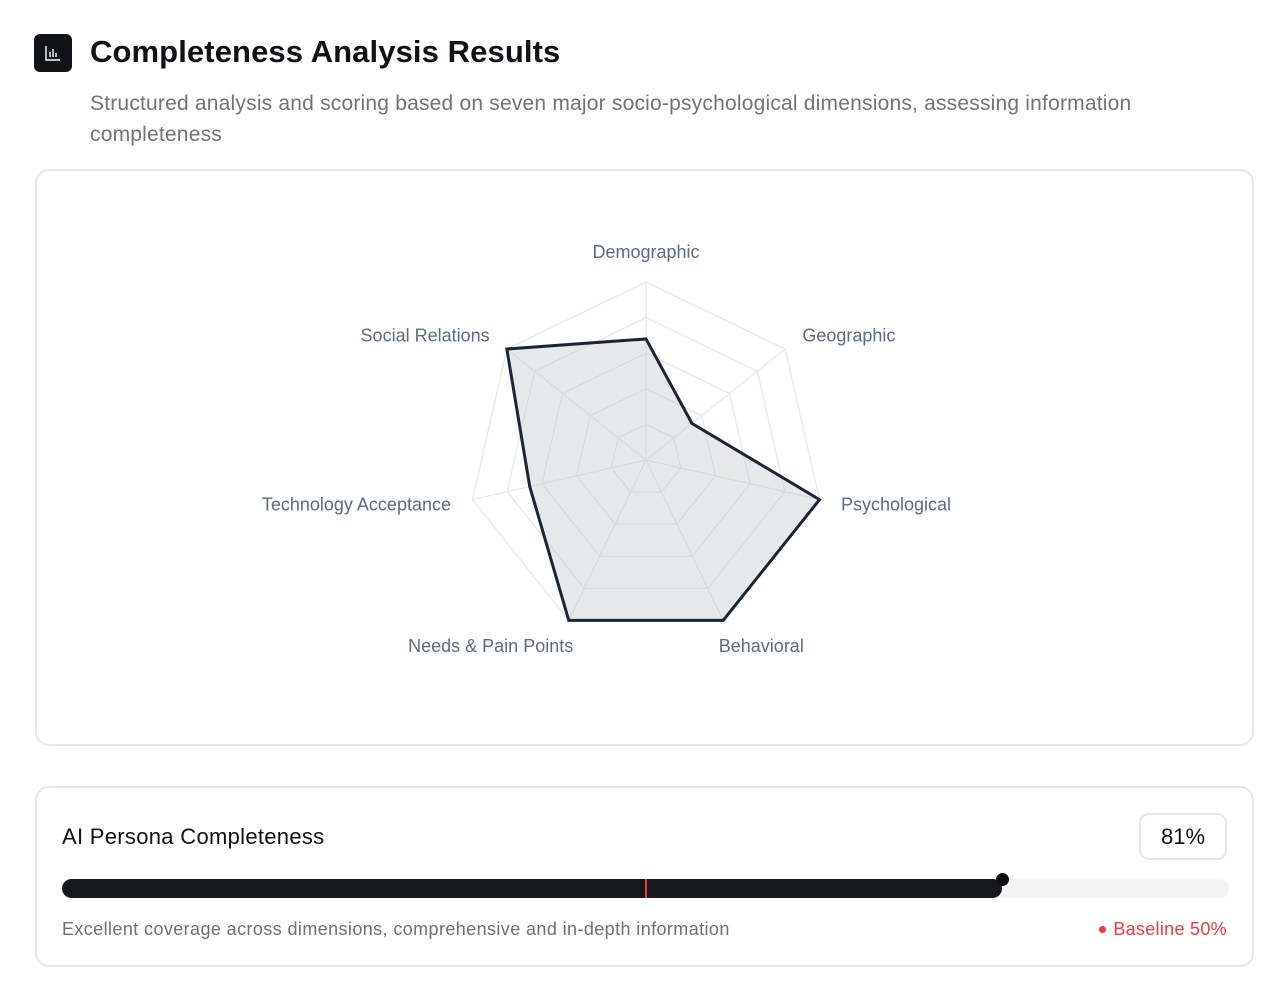 This screenshot has width=1288, height=1000. I want to click on completeness-progress-fill, so click(532, 888).